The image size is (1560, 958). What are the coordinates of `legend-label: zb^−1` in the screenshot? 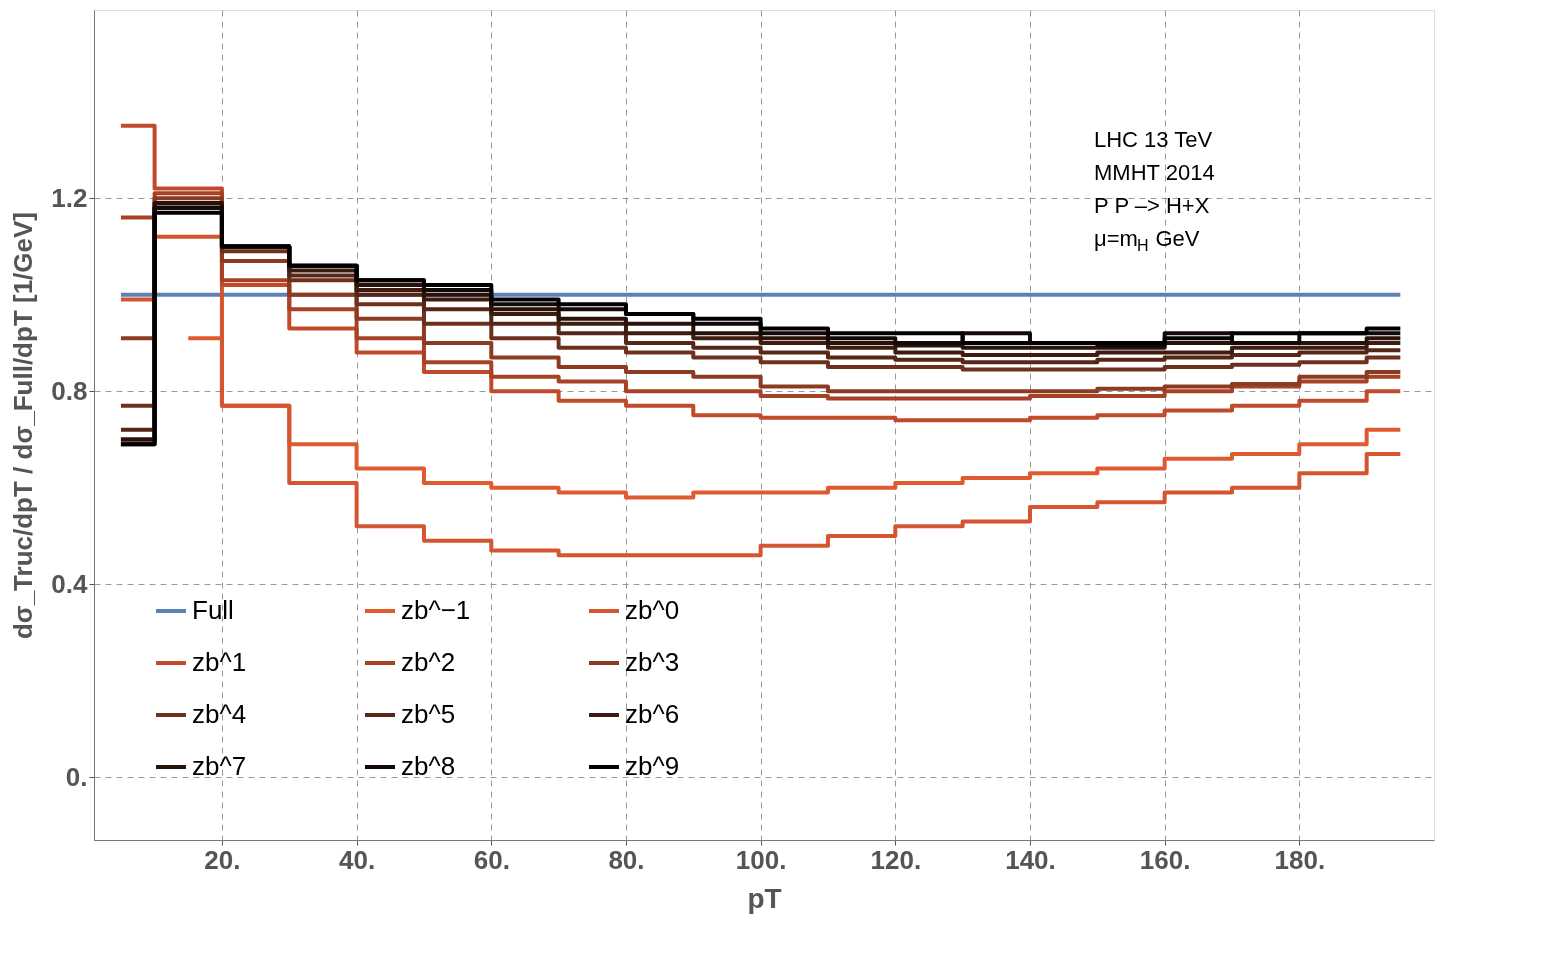 It's located at (436, 610).